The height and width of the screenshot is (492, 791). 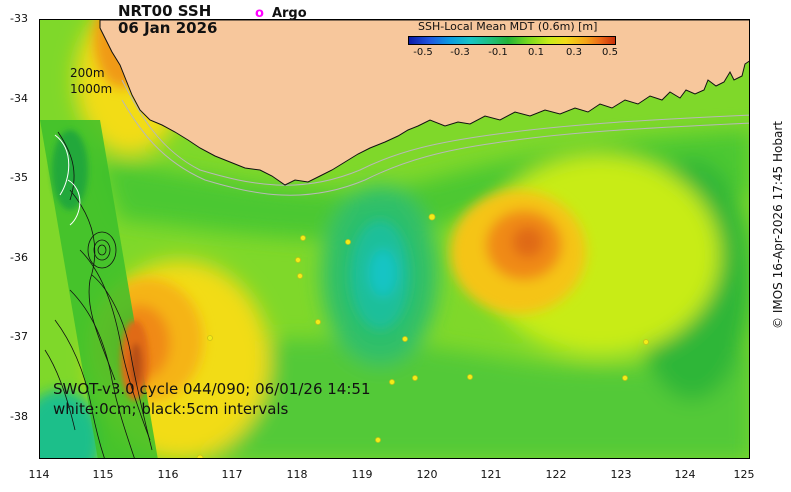 What do you see at coordinates (103, 474) in the screenshot?
I see `longitude-tick: 115` at bounding box center [103, 474].